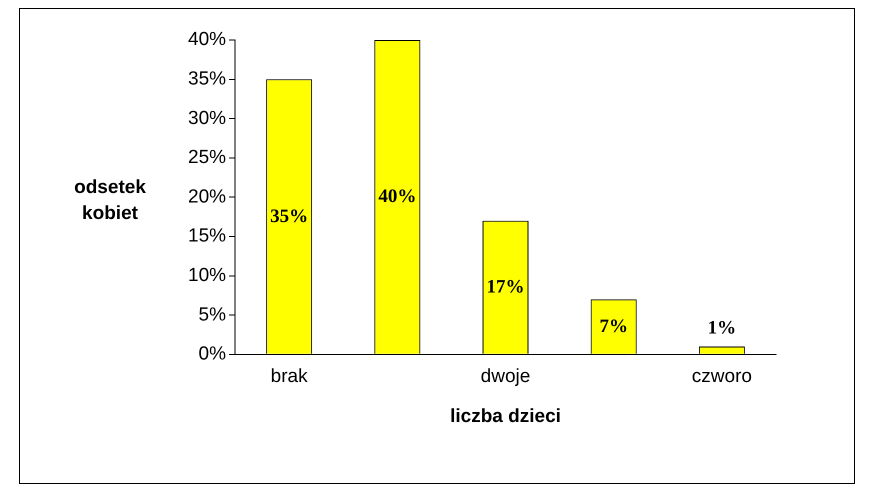  Describe the element at coordinates (110, 201) in the screenshot. I see `y-axis-title: odsetek kobiet` at that location.